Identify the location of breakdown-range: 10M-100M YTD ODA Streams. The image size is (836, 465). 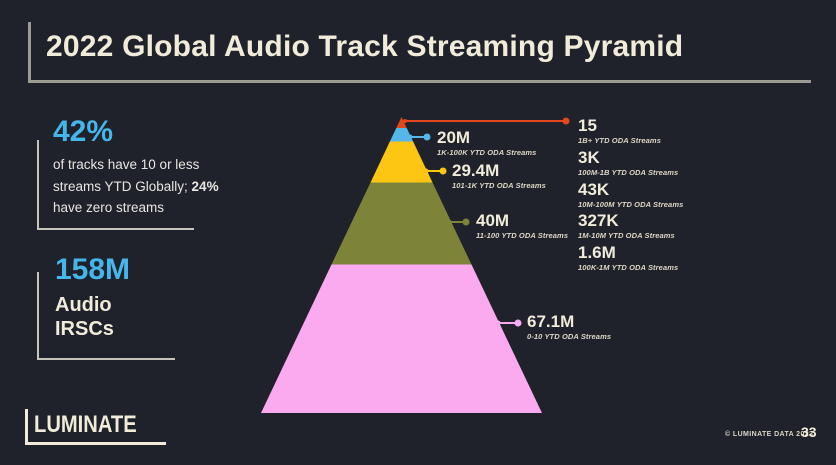
(631, 204).